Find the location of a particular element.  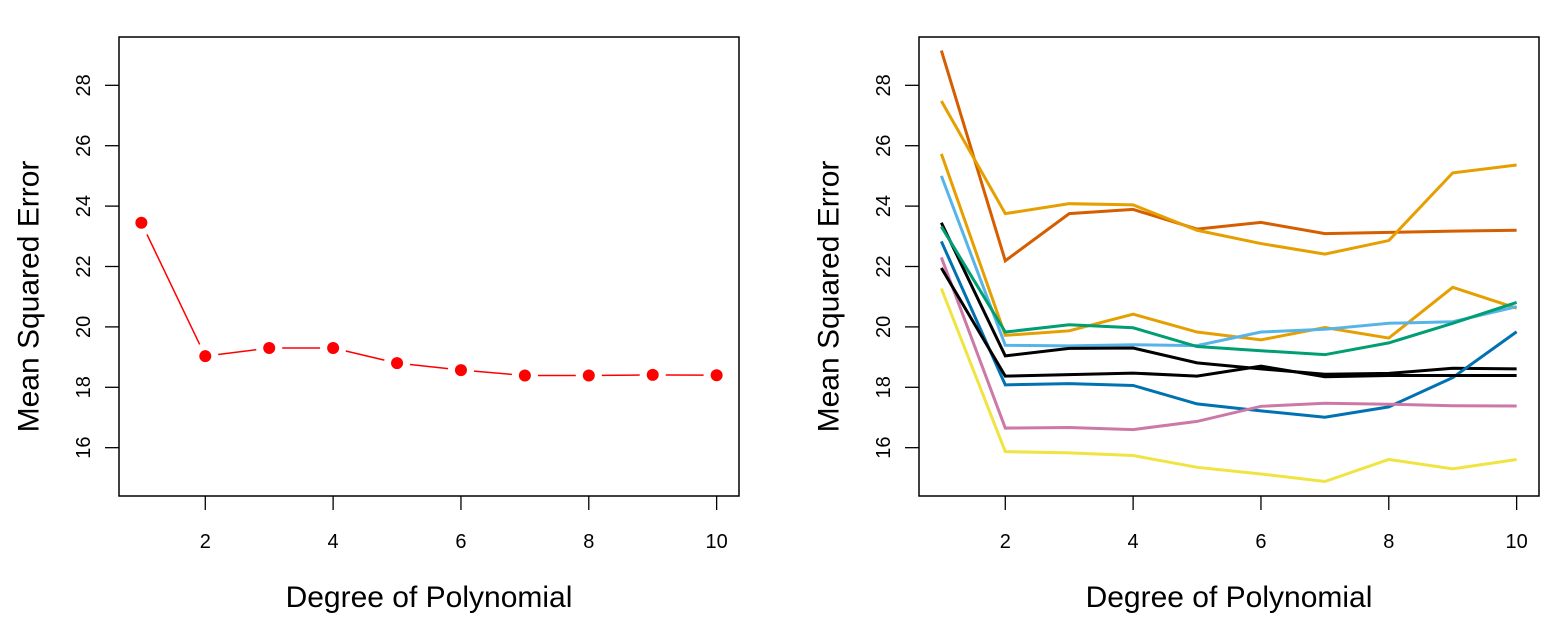

left-plot-lines is located at coordinates (425, 305).